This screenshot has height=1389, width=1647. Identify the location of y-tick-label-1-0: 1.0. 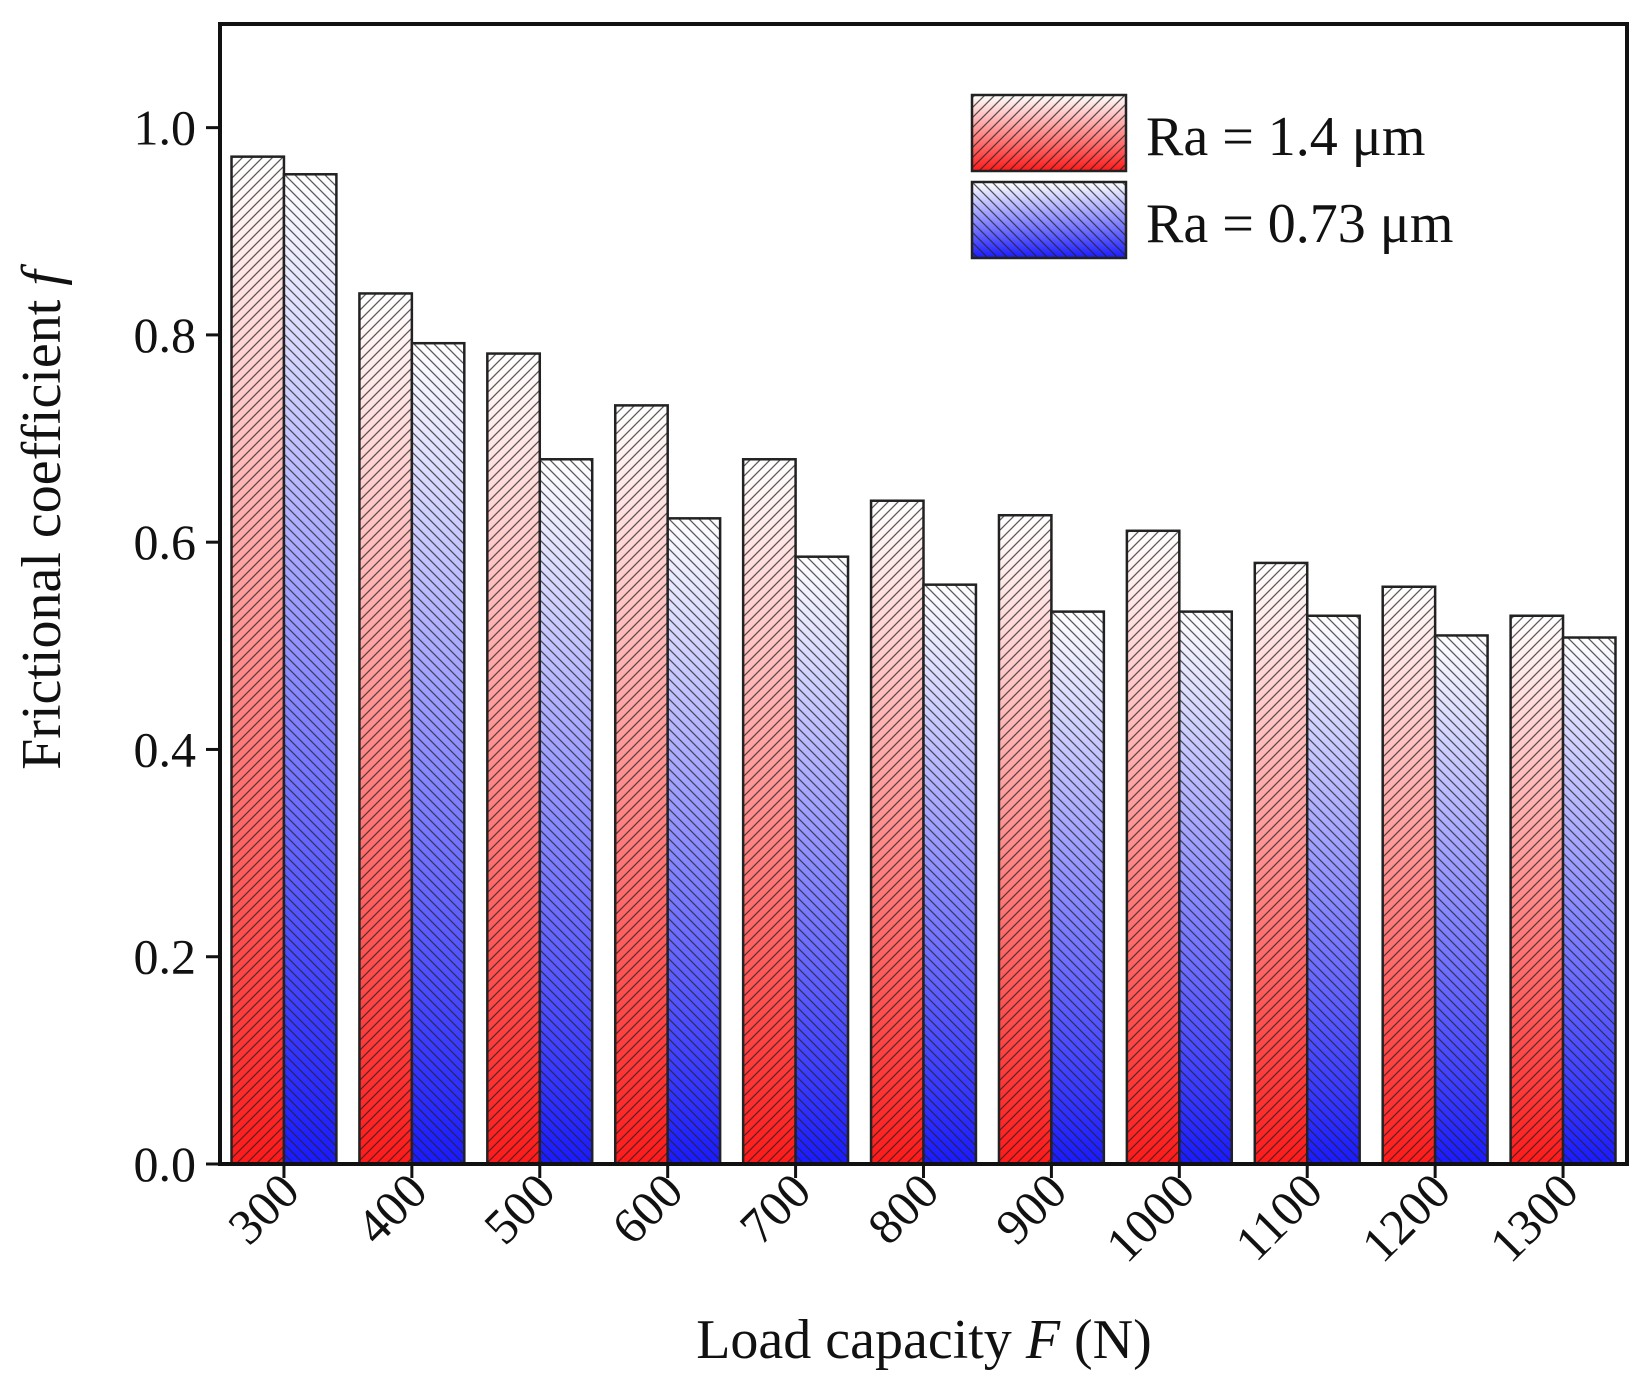
(165, 128).